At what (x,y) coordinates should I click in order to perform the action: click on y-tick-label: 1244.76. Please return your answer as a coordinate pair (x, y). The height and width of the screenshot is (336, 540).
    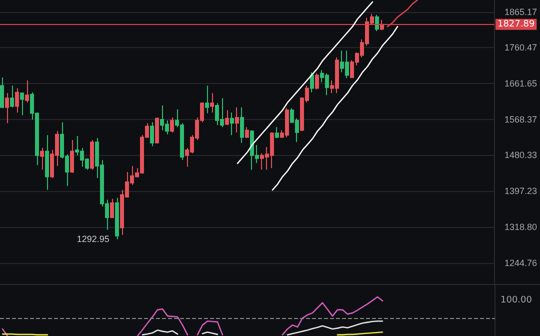
    Looking at the image, I should click on (521, 263).